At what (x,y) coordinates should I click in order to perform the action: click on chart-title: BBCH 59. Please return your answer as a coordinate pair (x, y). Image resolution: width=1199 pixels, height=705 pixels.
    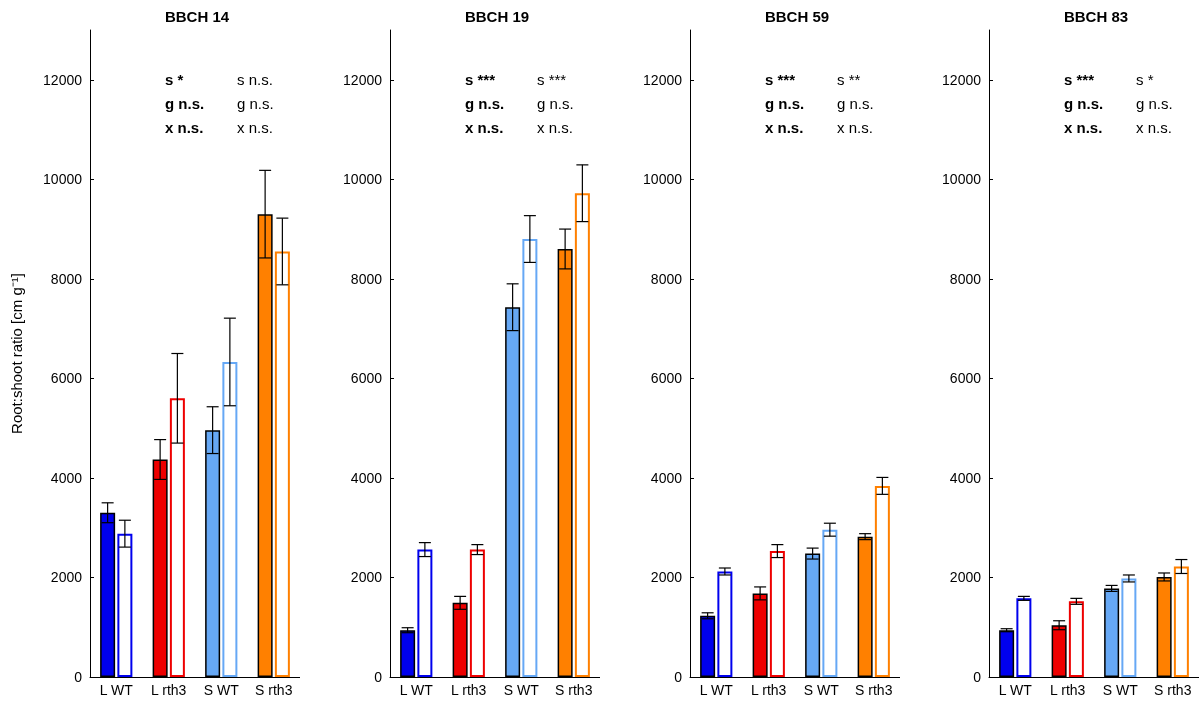
    Looking at the image, I should click on (797, 16).